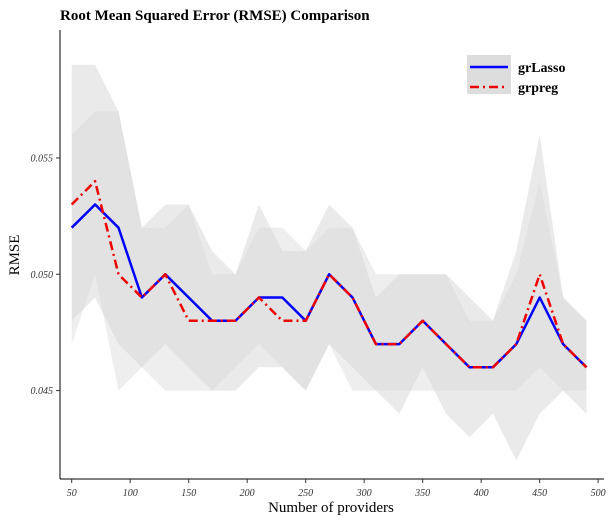 The height and width of the screenshot is (523, 611). What do you see at coordinates (541, 68) in the screenshot?
I see `legend-label-grlasso: grLasso` at bounding box center [541, 68].